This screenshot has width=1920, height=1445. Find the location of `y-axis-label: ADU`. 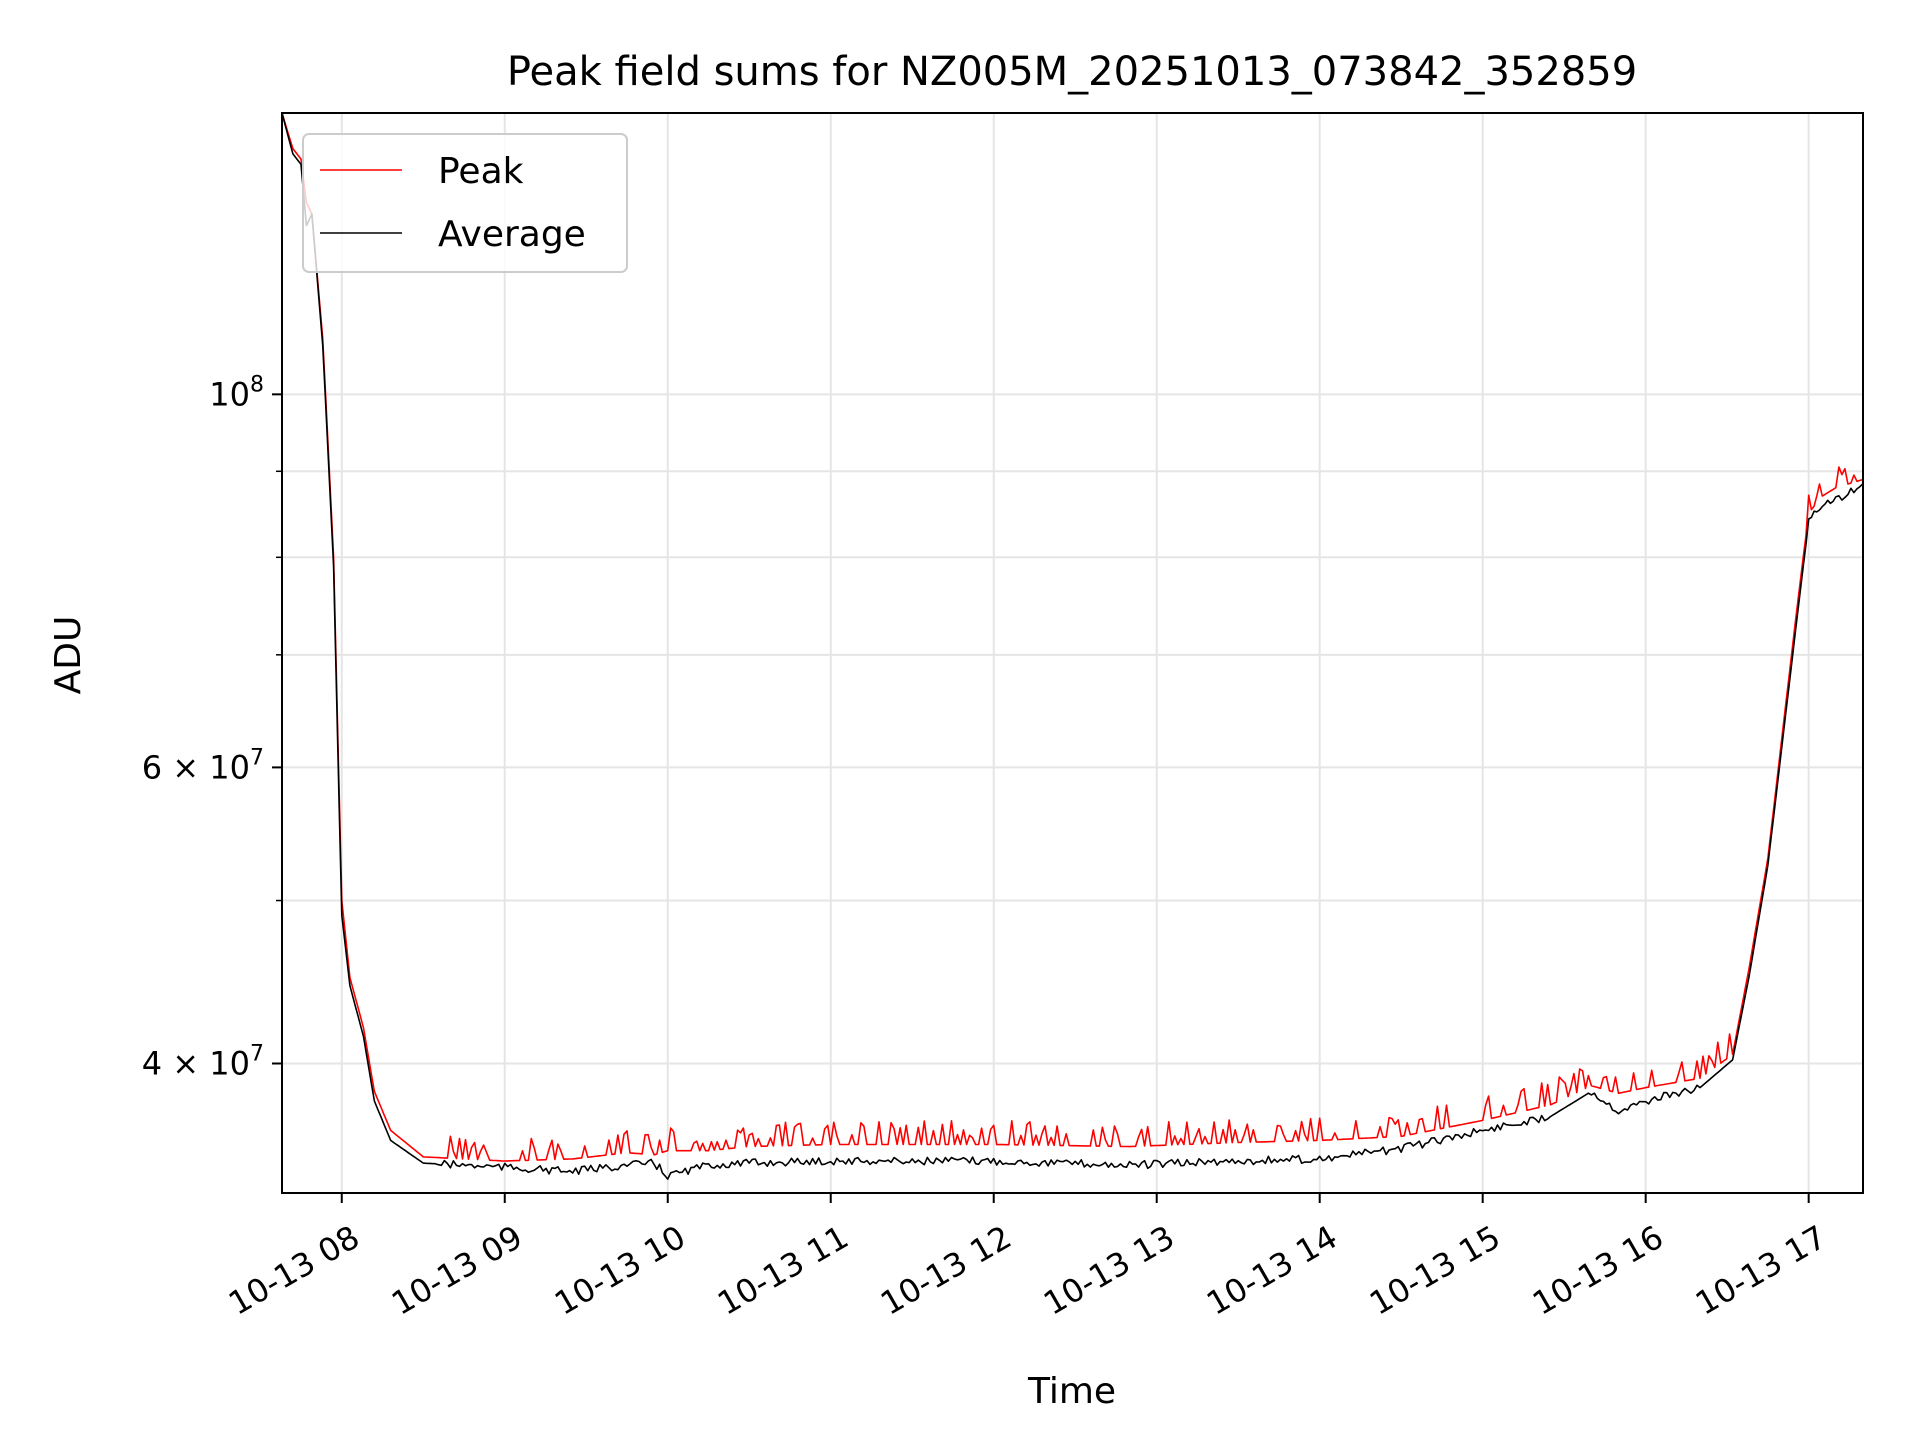

y-axis-label: ADU is located at coordinates (68, 655).